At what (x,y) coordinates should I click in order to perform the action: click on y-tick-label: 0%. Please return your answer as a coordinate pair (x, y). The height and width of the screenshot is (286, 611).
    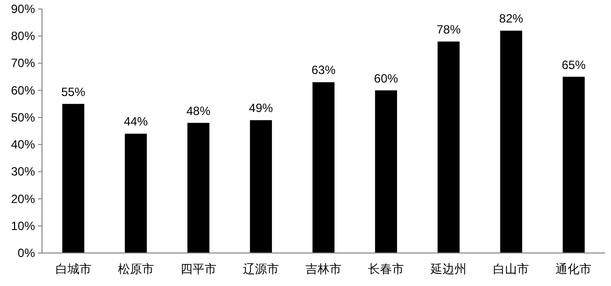
    Looking at the image, I should click on (27, 253).